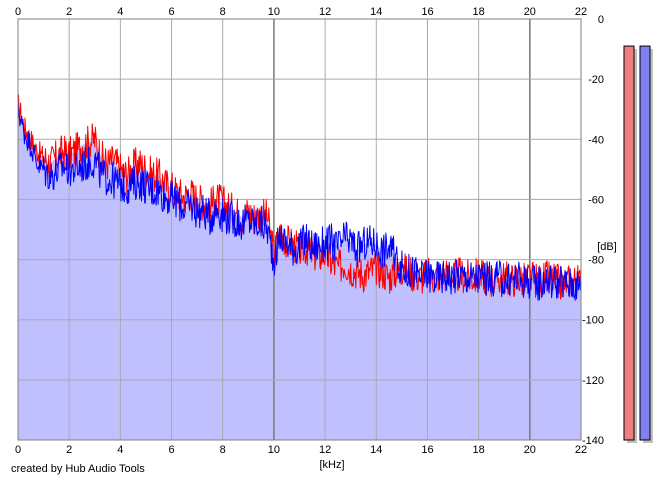 The width and height of the screenshot is (664, 481). I want to click on x-tick-label-top: 22, so click(581, 12).